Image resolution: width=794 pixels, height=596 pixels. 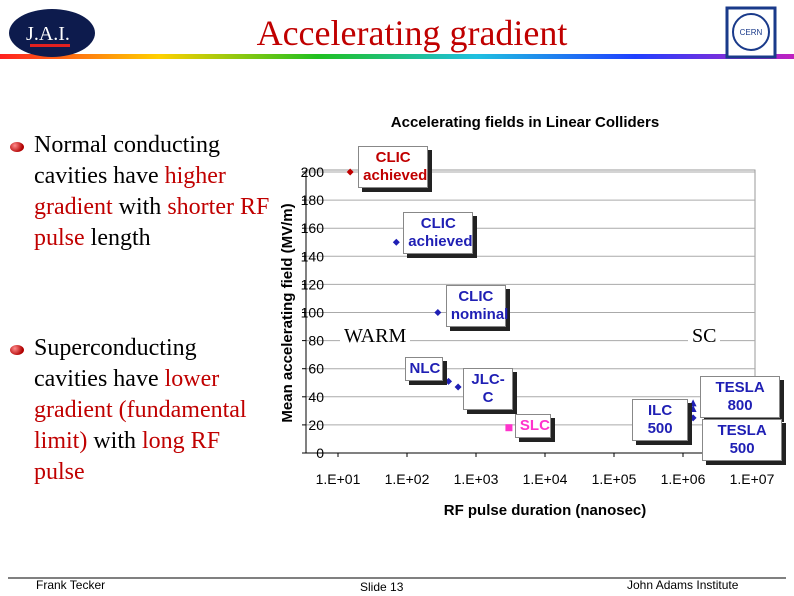 I want to click on y-axis-title: Mean accelerating field (MV/m), so click(x=287, y=312).